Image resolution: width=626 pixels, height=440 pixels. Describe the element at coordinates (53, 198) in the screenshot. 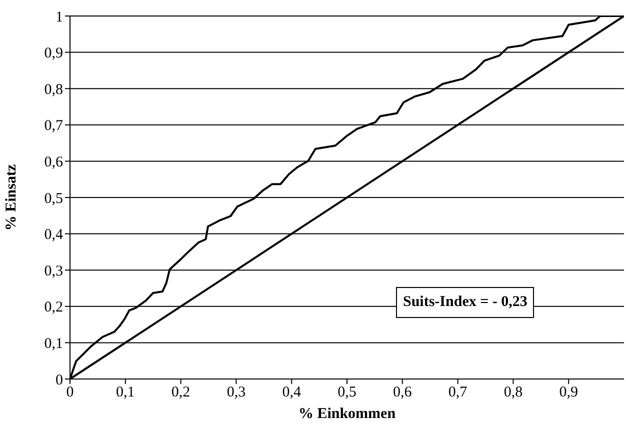

I see `y-tick-label: 0,5` at that location.